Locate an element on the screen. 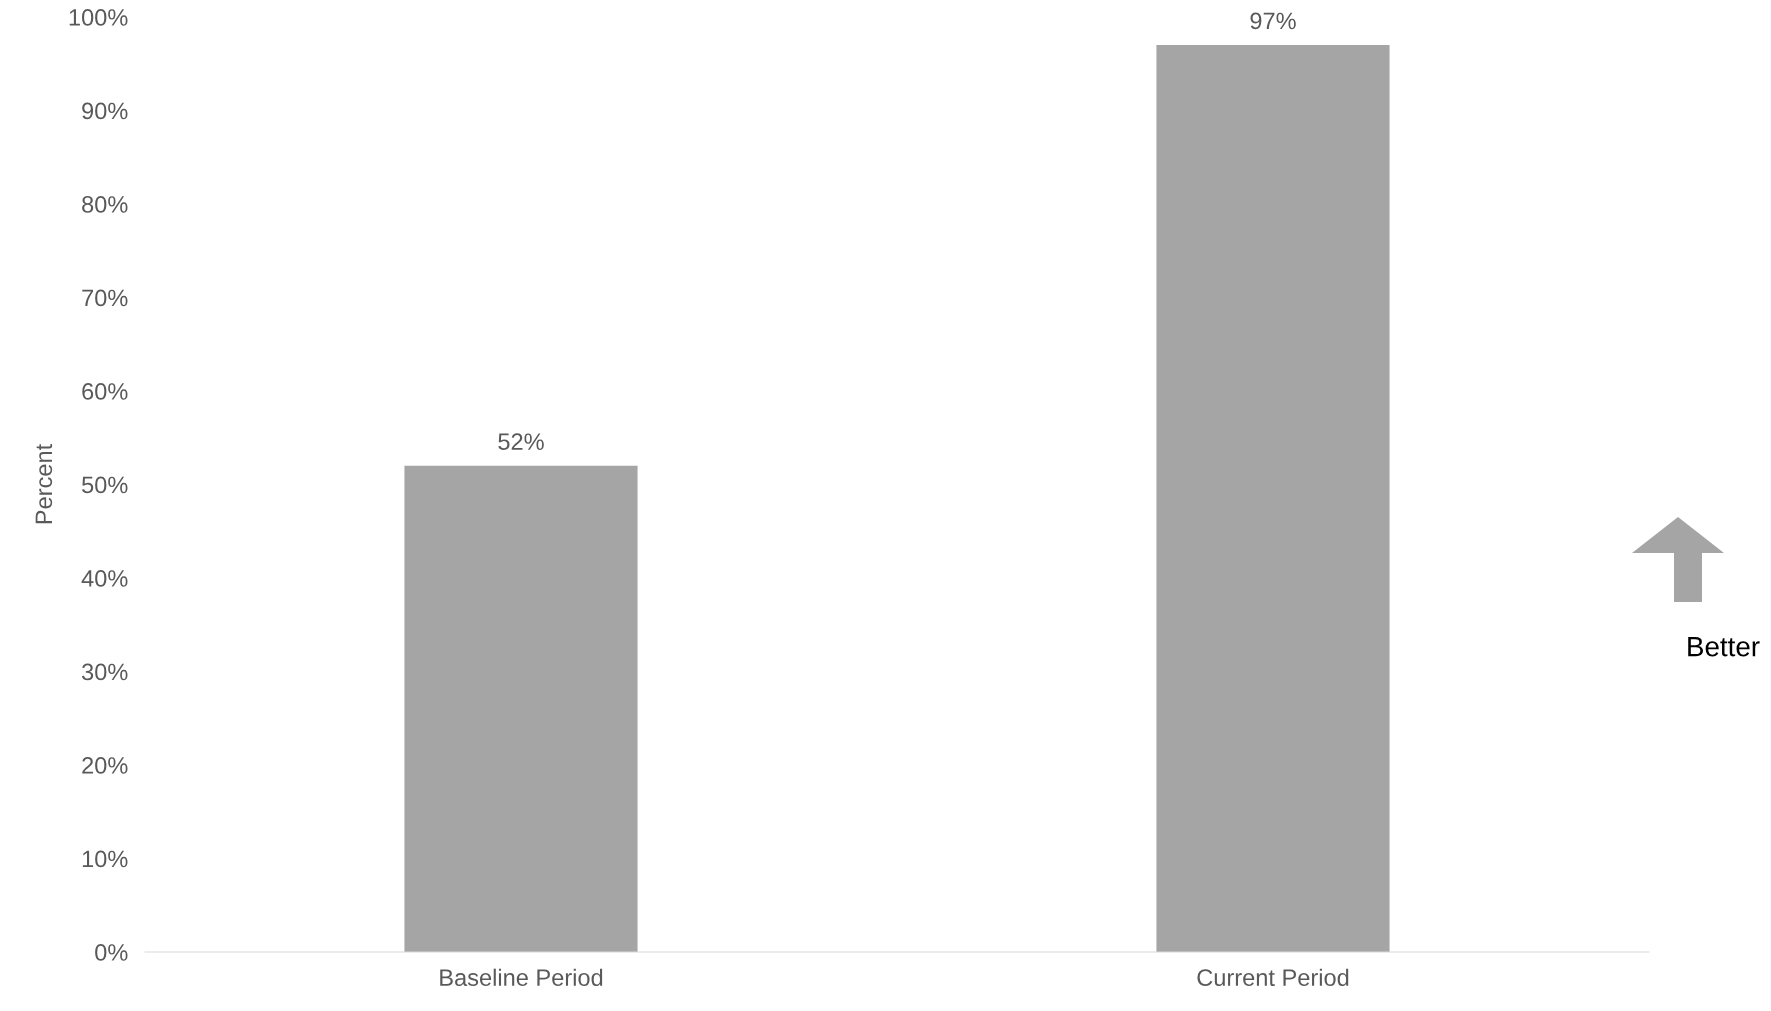 The width and height of the screenshot is (1771, 1011). data-label: 52% is located at coordinates (521, 442).